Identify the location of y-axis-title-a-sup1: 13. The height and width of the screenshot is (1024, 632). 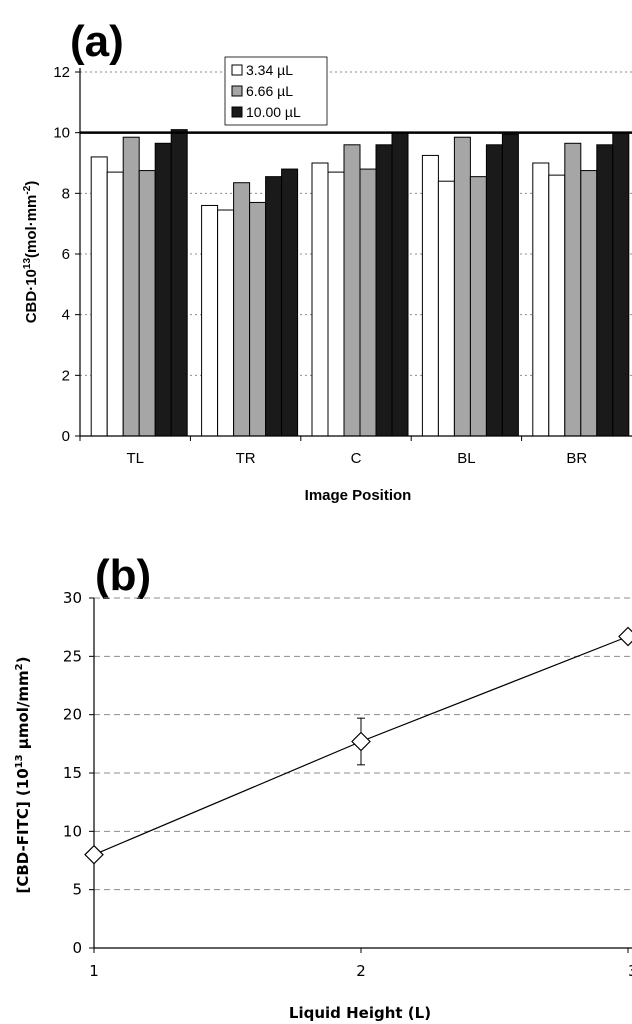
(27, 264).